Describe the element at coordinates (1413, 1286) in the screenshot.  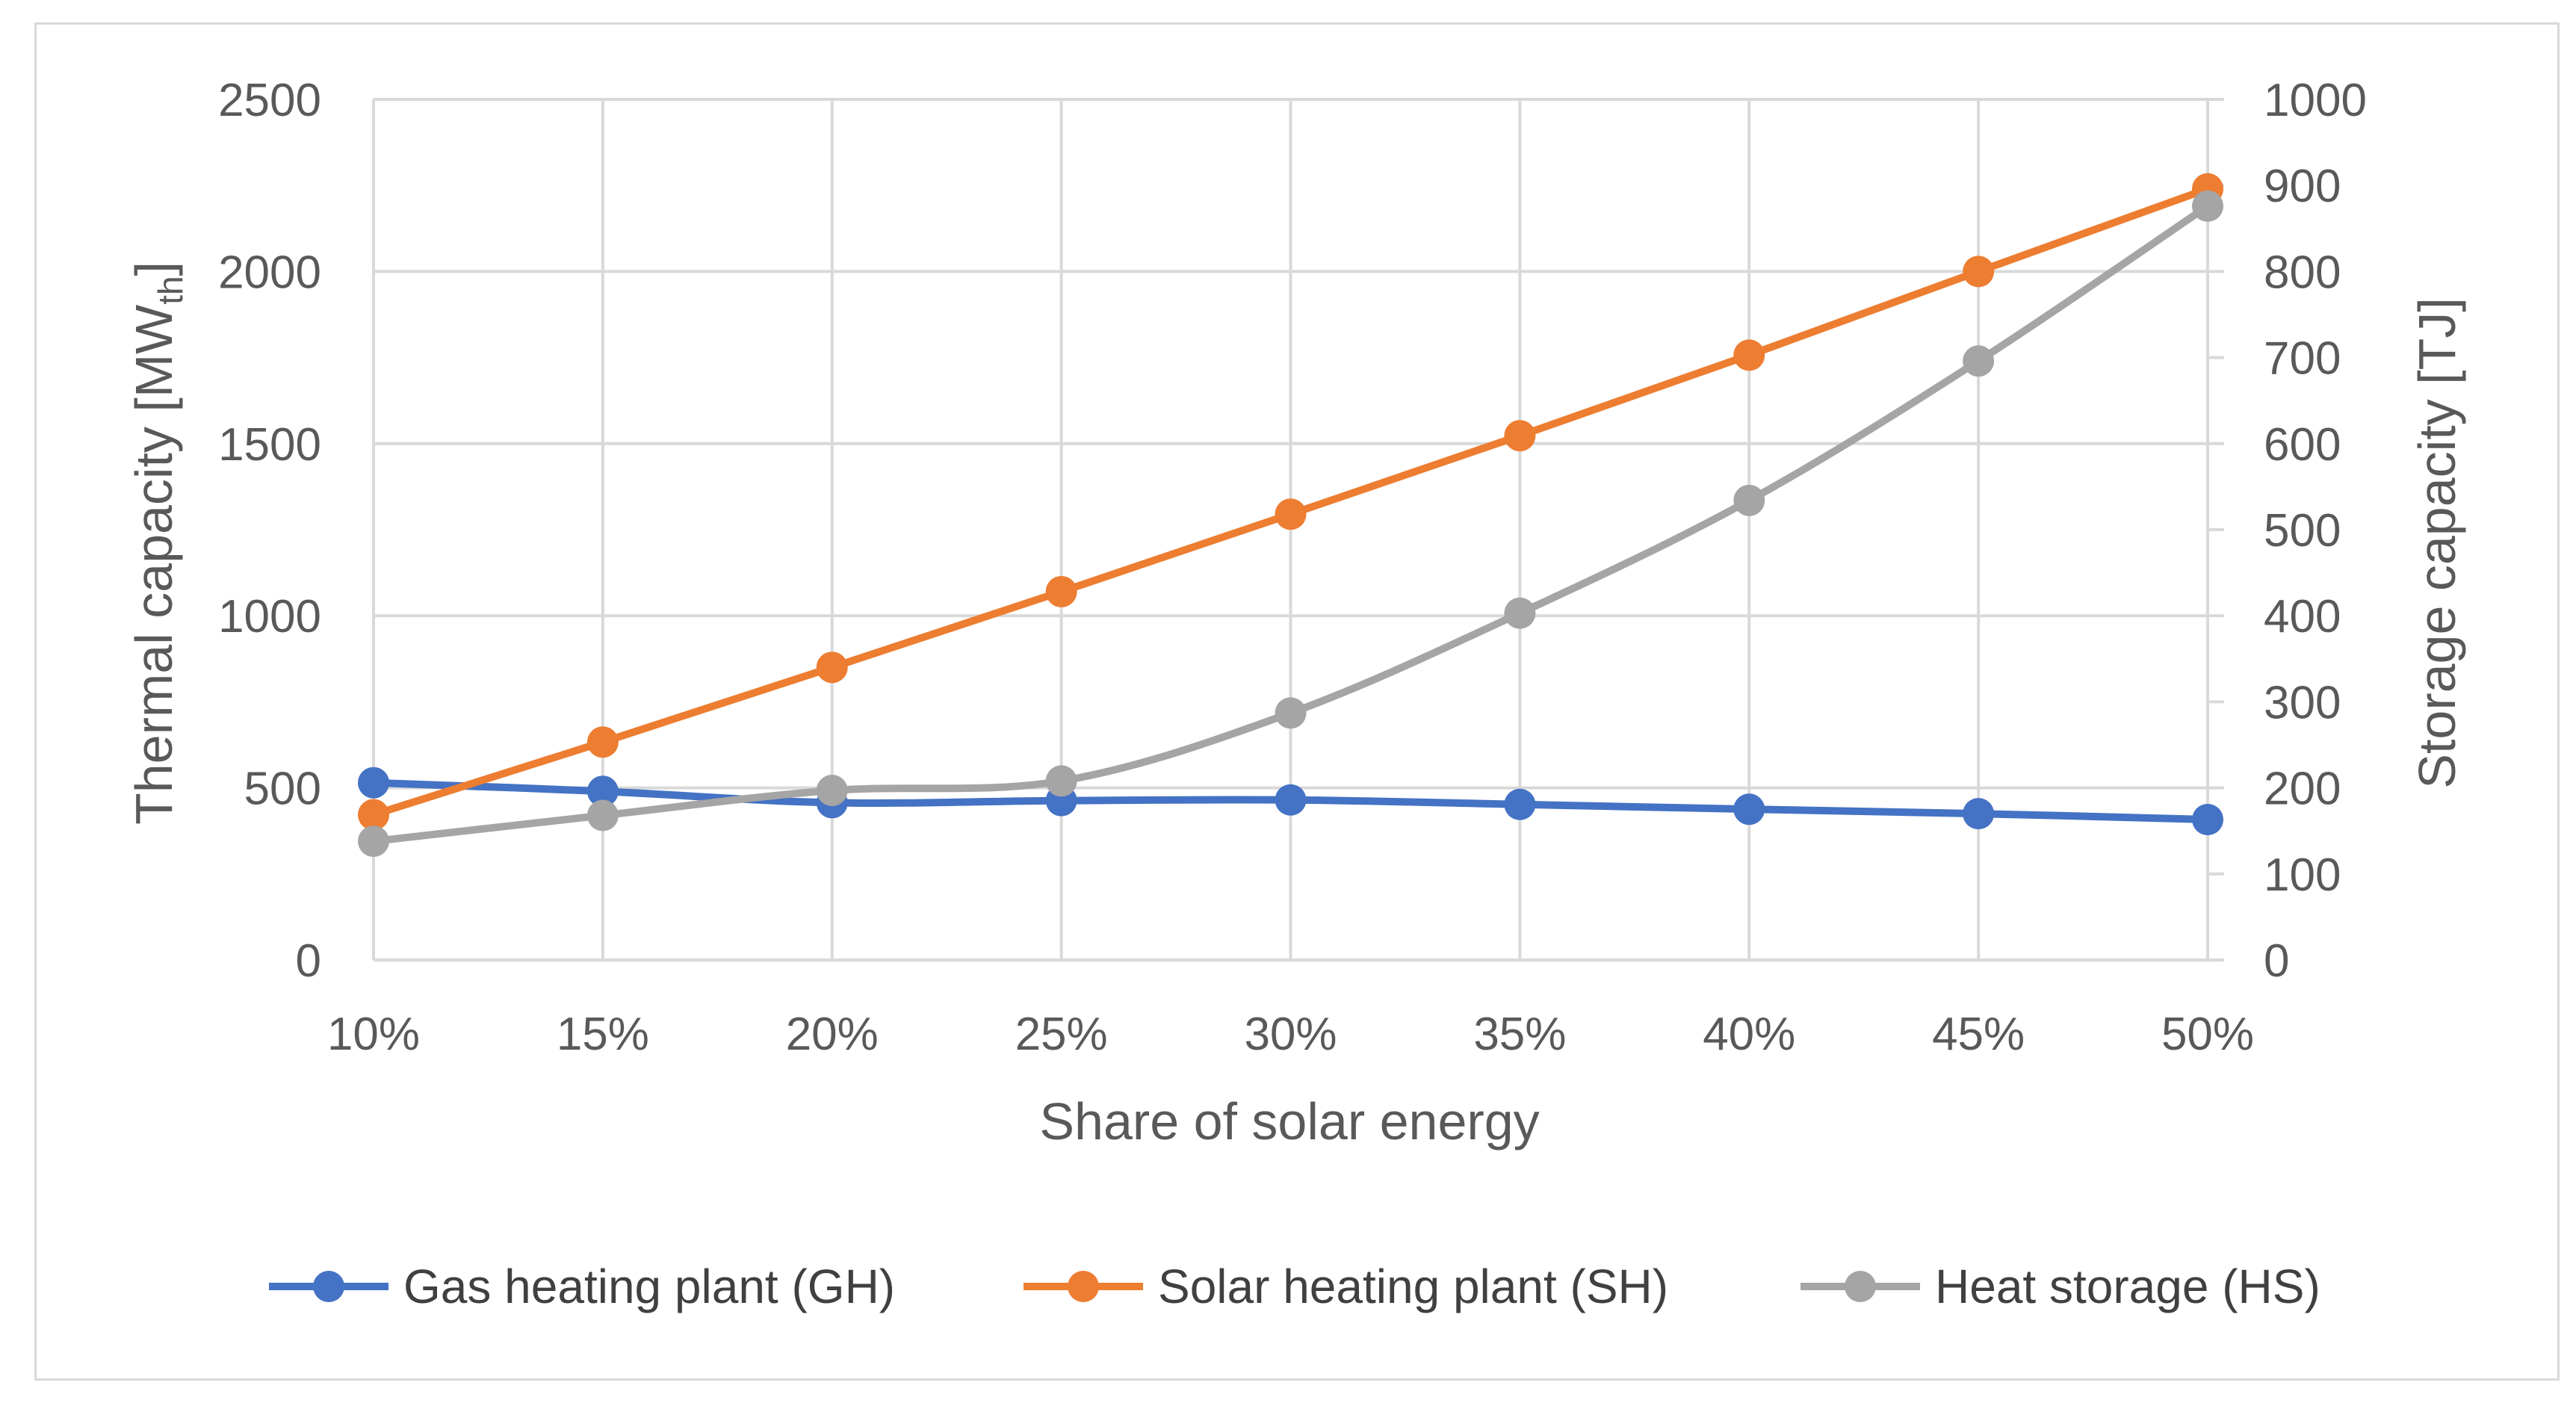
I see `legend-label: Solar heating plant (SH)` at that location.